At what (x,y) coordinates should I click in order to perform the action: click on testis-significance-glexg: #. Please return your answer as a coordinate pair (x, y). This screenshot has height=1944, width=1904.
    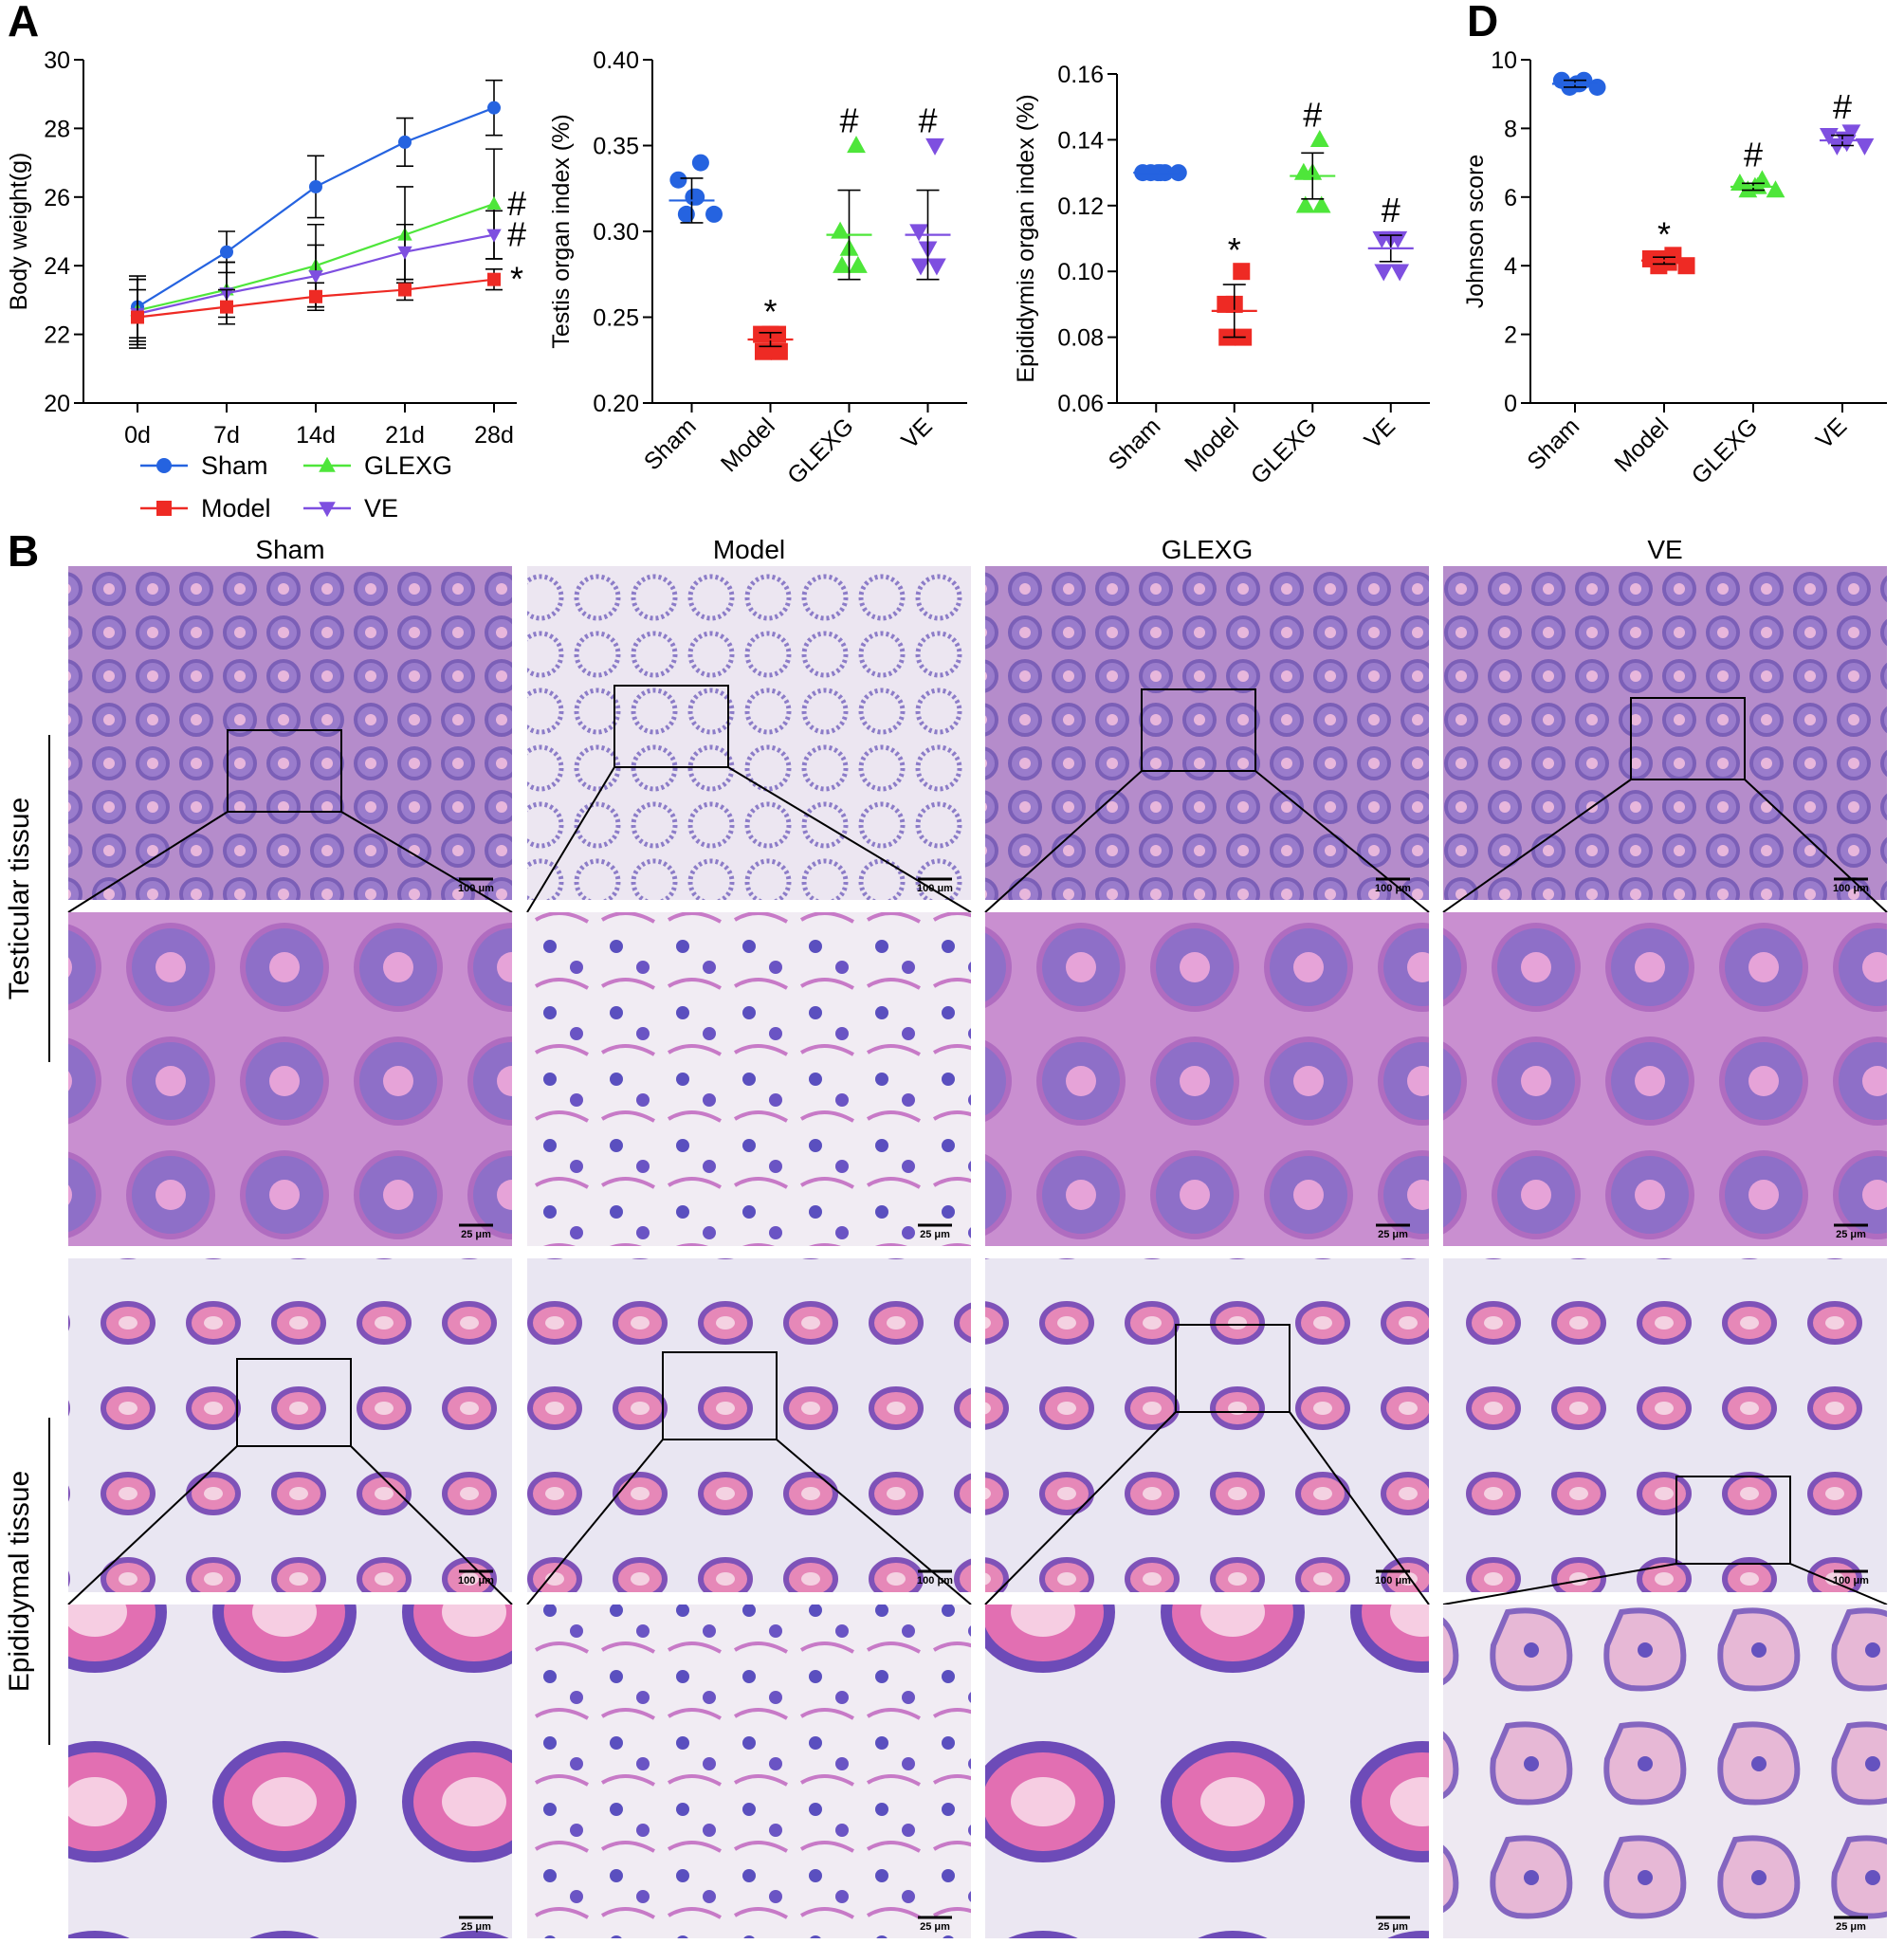
    Looking at the image, I should click on (849, 120).